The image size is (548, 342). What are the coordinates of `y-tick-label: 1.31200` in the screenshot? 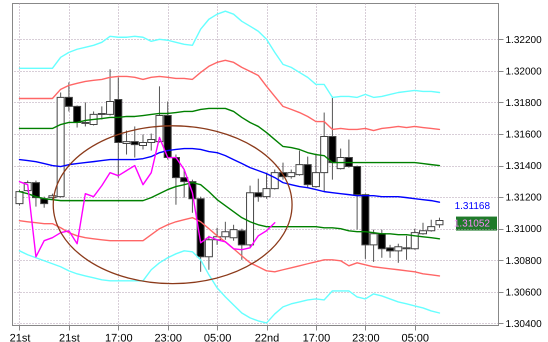 It's located at (524, 198).